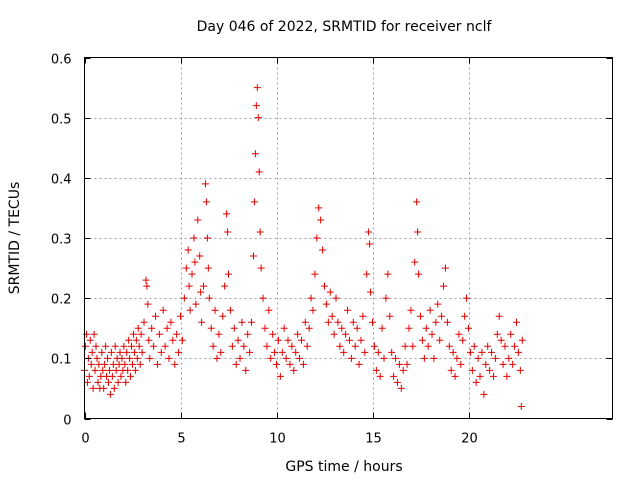 Image resolution: width=640 pixels, height=480 pixels. I want to click on y-tick-label: 0.5, so click(61, 120).